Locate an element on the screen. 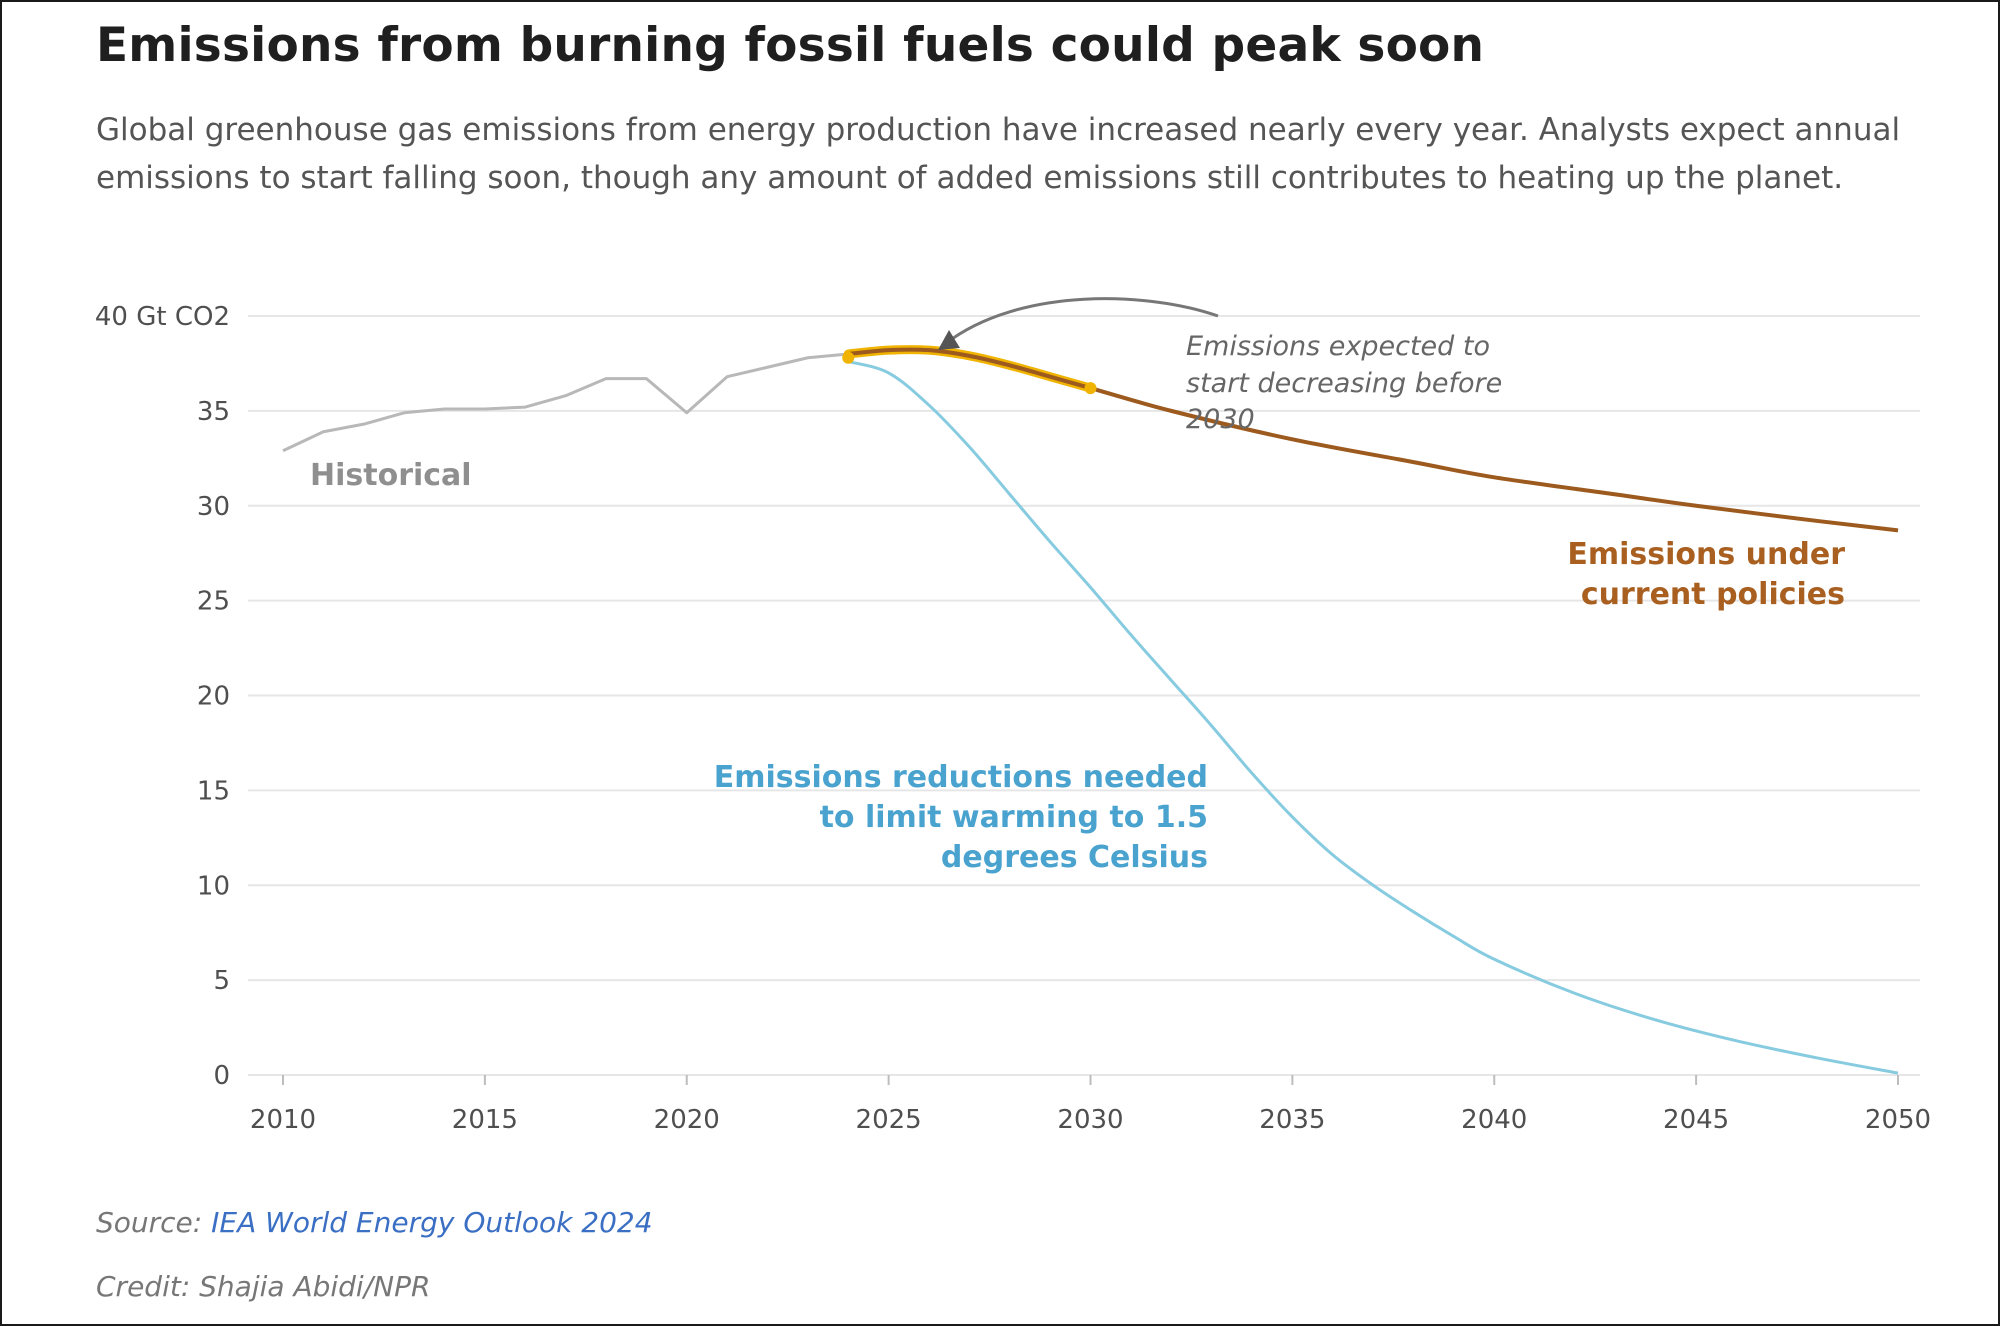  y-tick-label: 10 is located at coordinates (213, 886).